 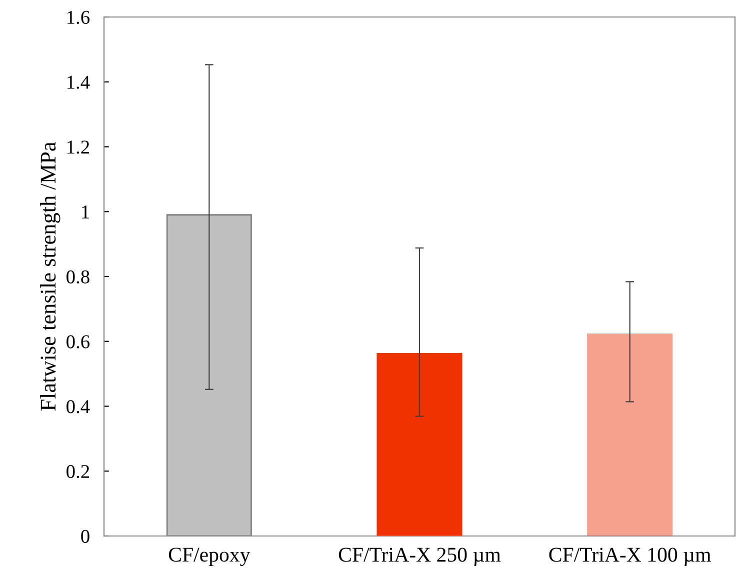 I want to click on x-tick-label: CF/epoxy, so click(x=209, y=557).